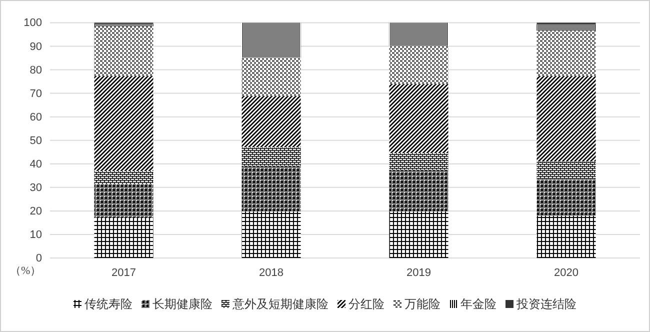 The width and height of the screenshot is (650, 332). Describe the element at coordinates (566, 272) in the screenshot. I see `x-tick-label: 2020` at that location.